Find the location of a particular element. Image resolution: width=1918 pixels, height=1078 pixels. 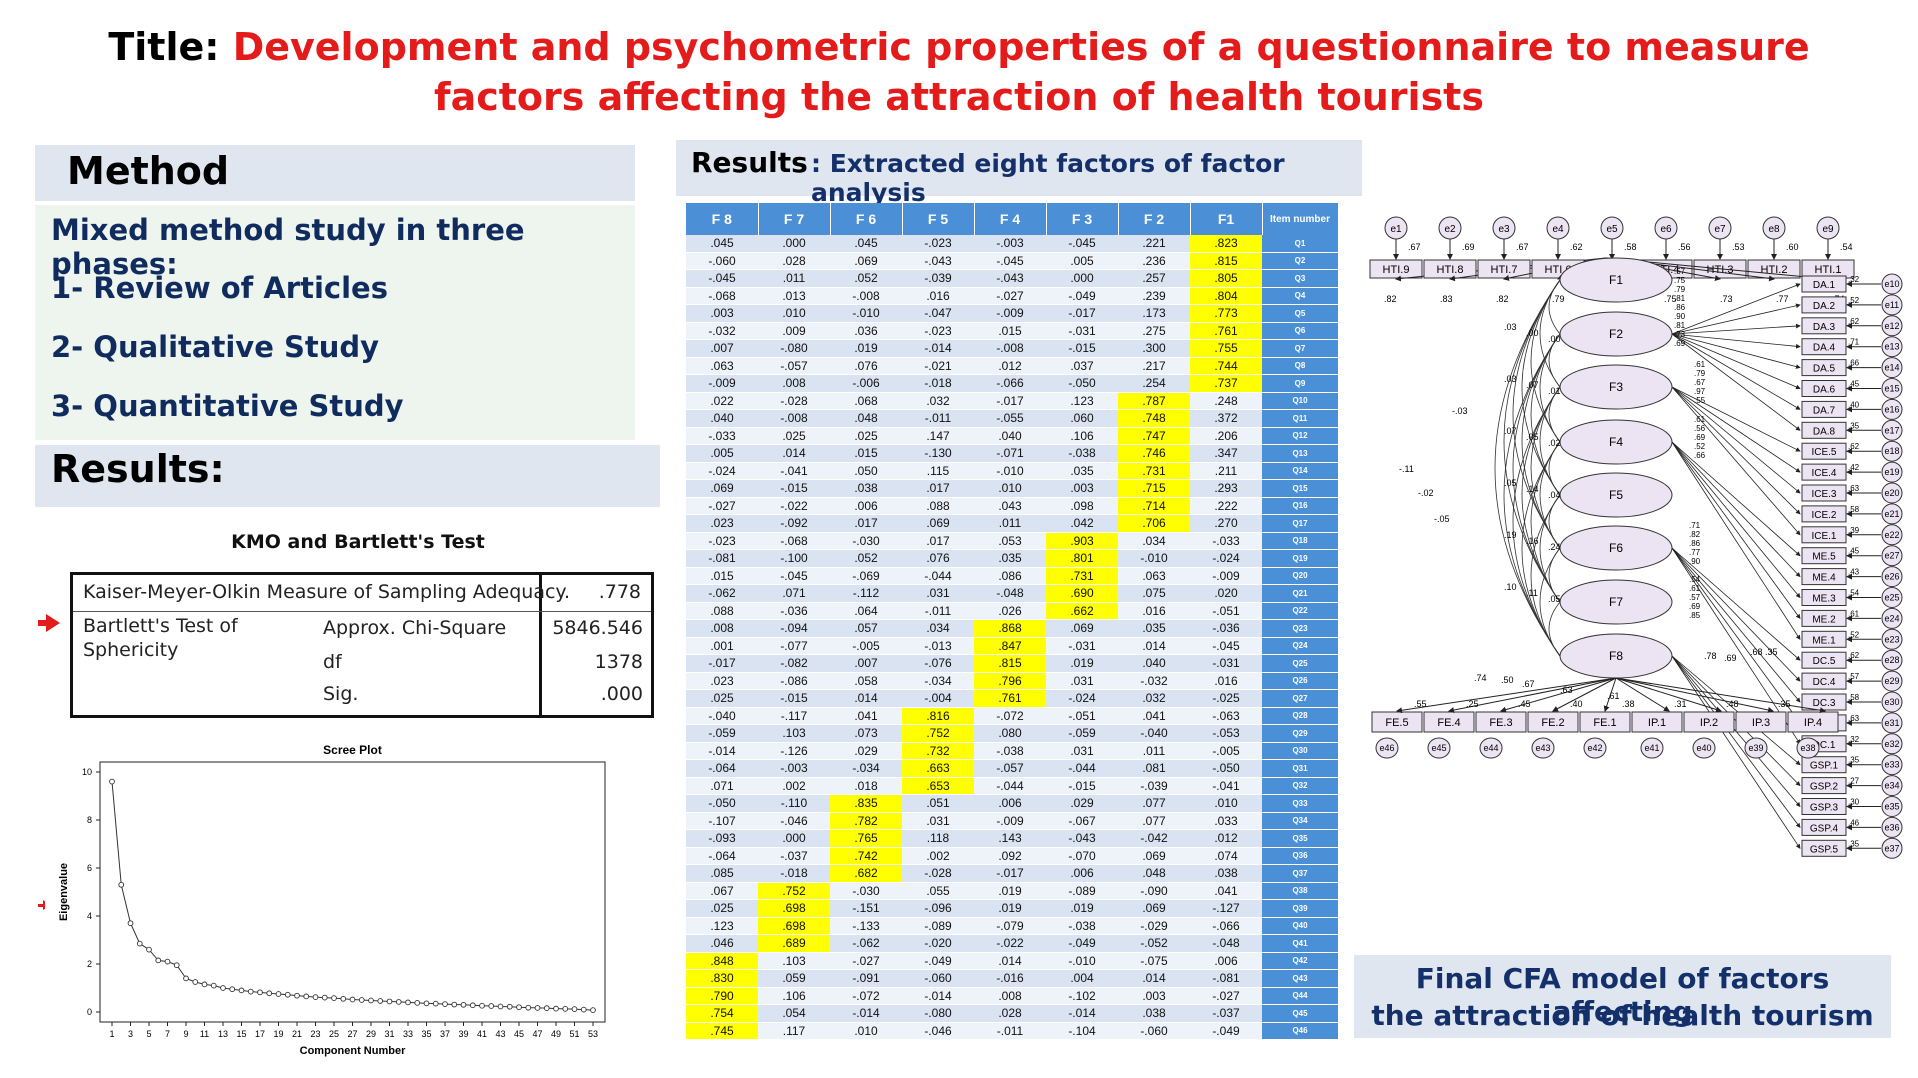

error-loading: .58 is located at coordinates (1854, 697).